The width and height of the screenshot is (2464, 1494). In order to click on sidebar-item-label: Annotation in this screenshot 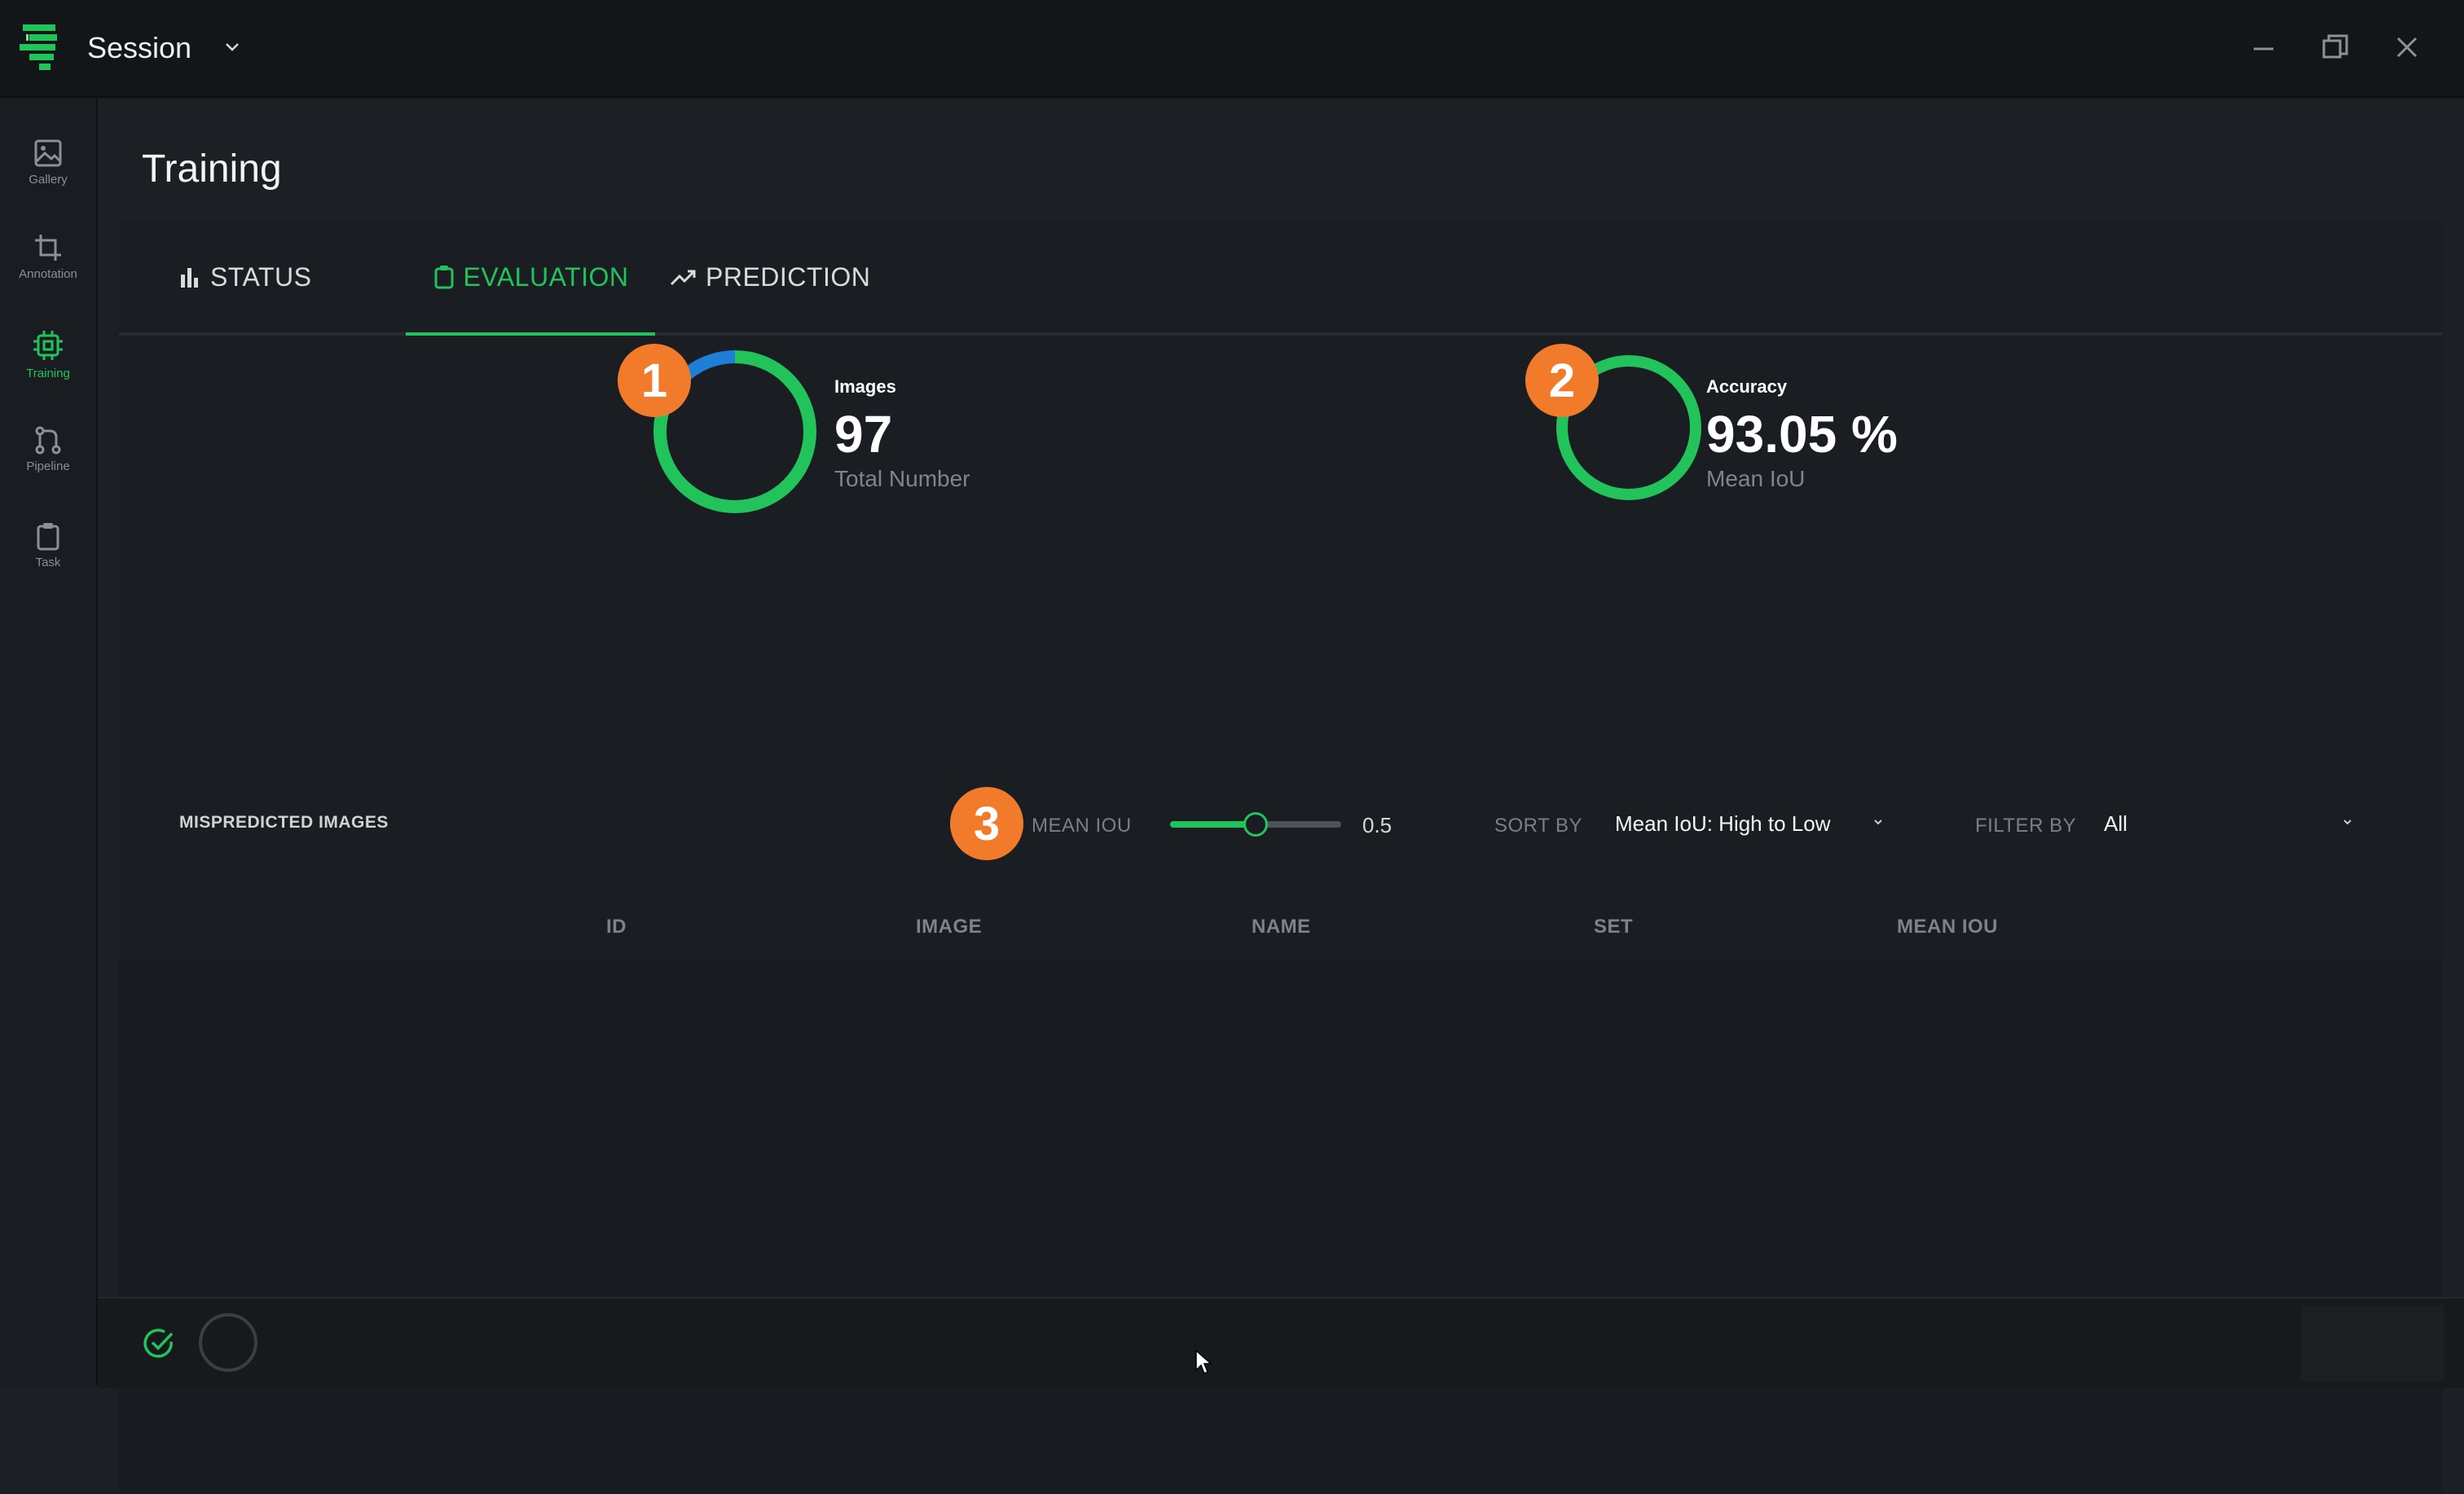, I will do `click(48, 274)`.